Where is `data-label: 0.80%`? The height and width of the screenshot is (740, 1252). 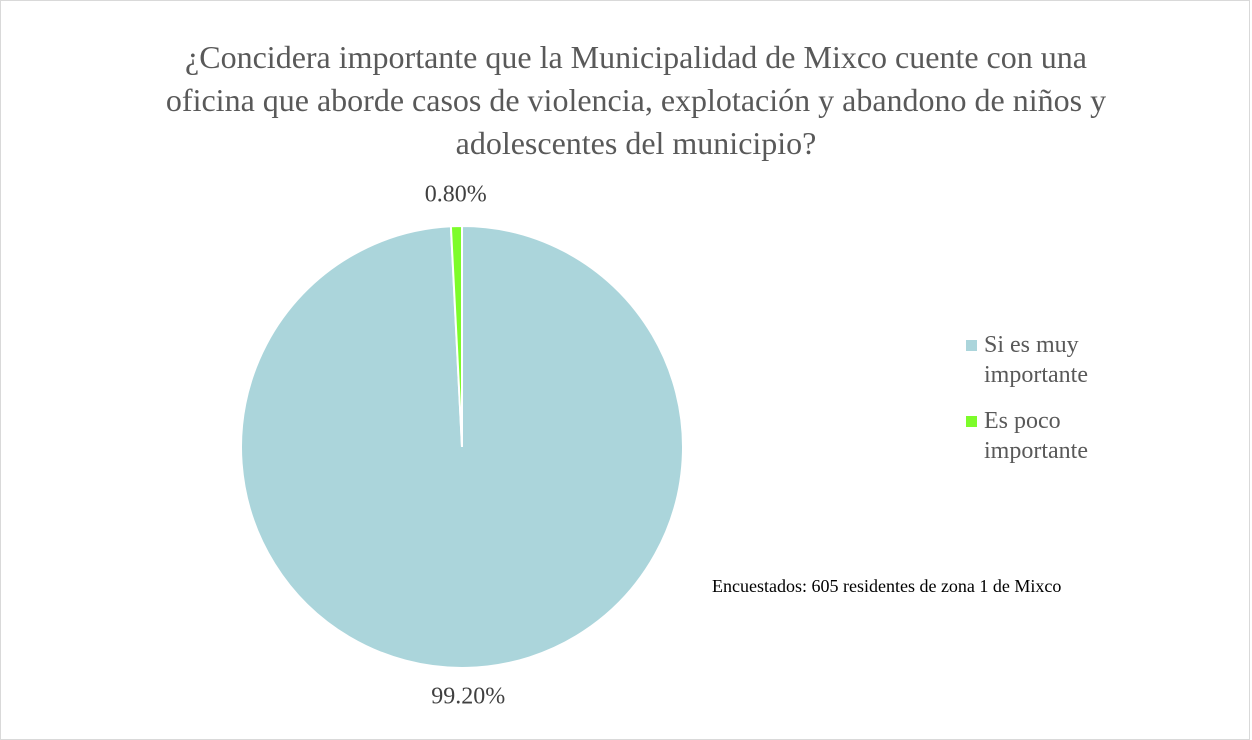 data-label: 0.80% is located at coordinates (456, 195).